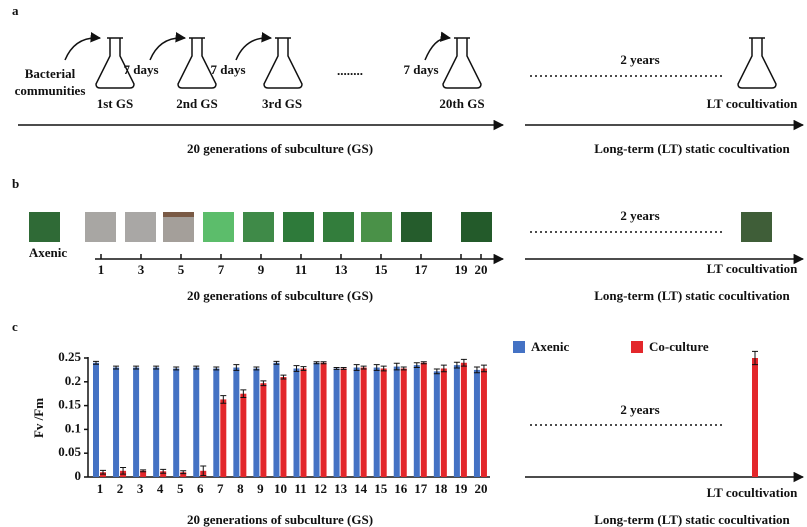  Describe the element at coordinates (342, 269) in the screenshot. I see `tick-label: 13` at that location.